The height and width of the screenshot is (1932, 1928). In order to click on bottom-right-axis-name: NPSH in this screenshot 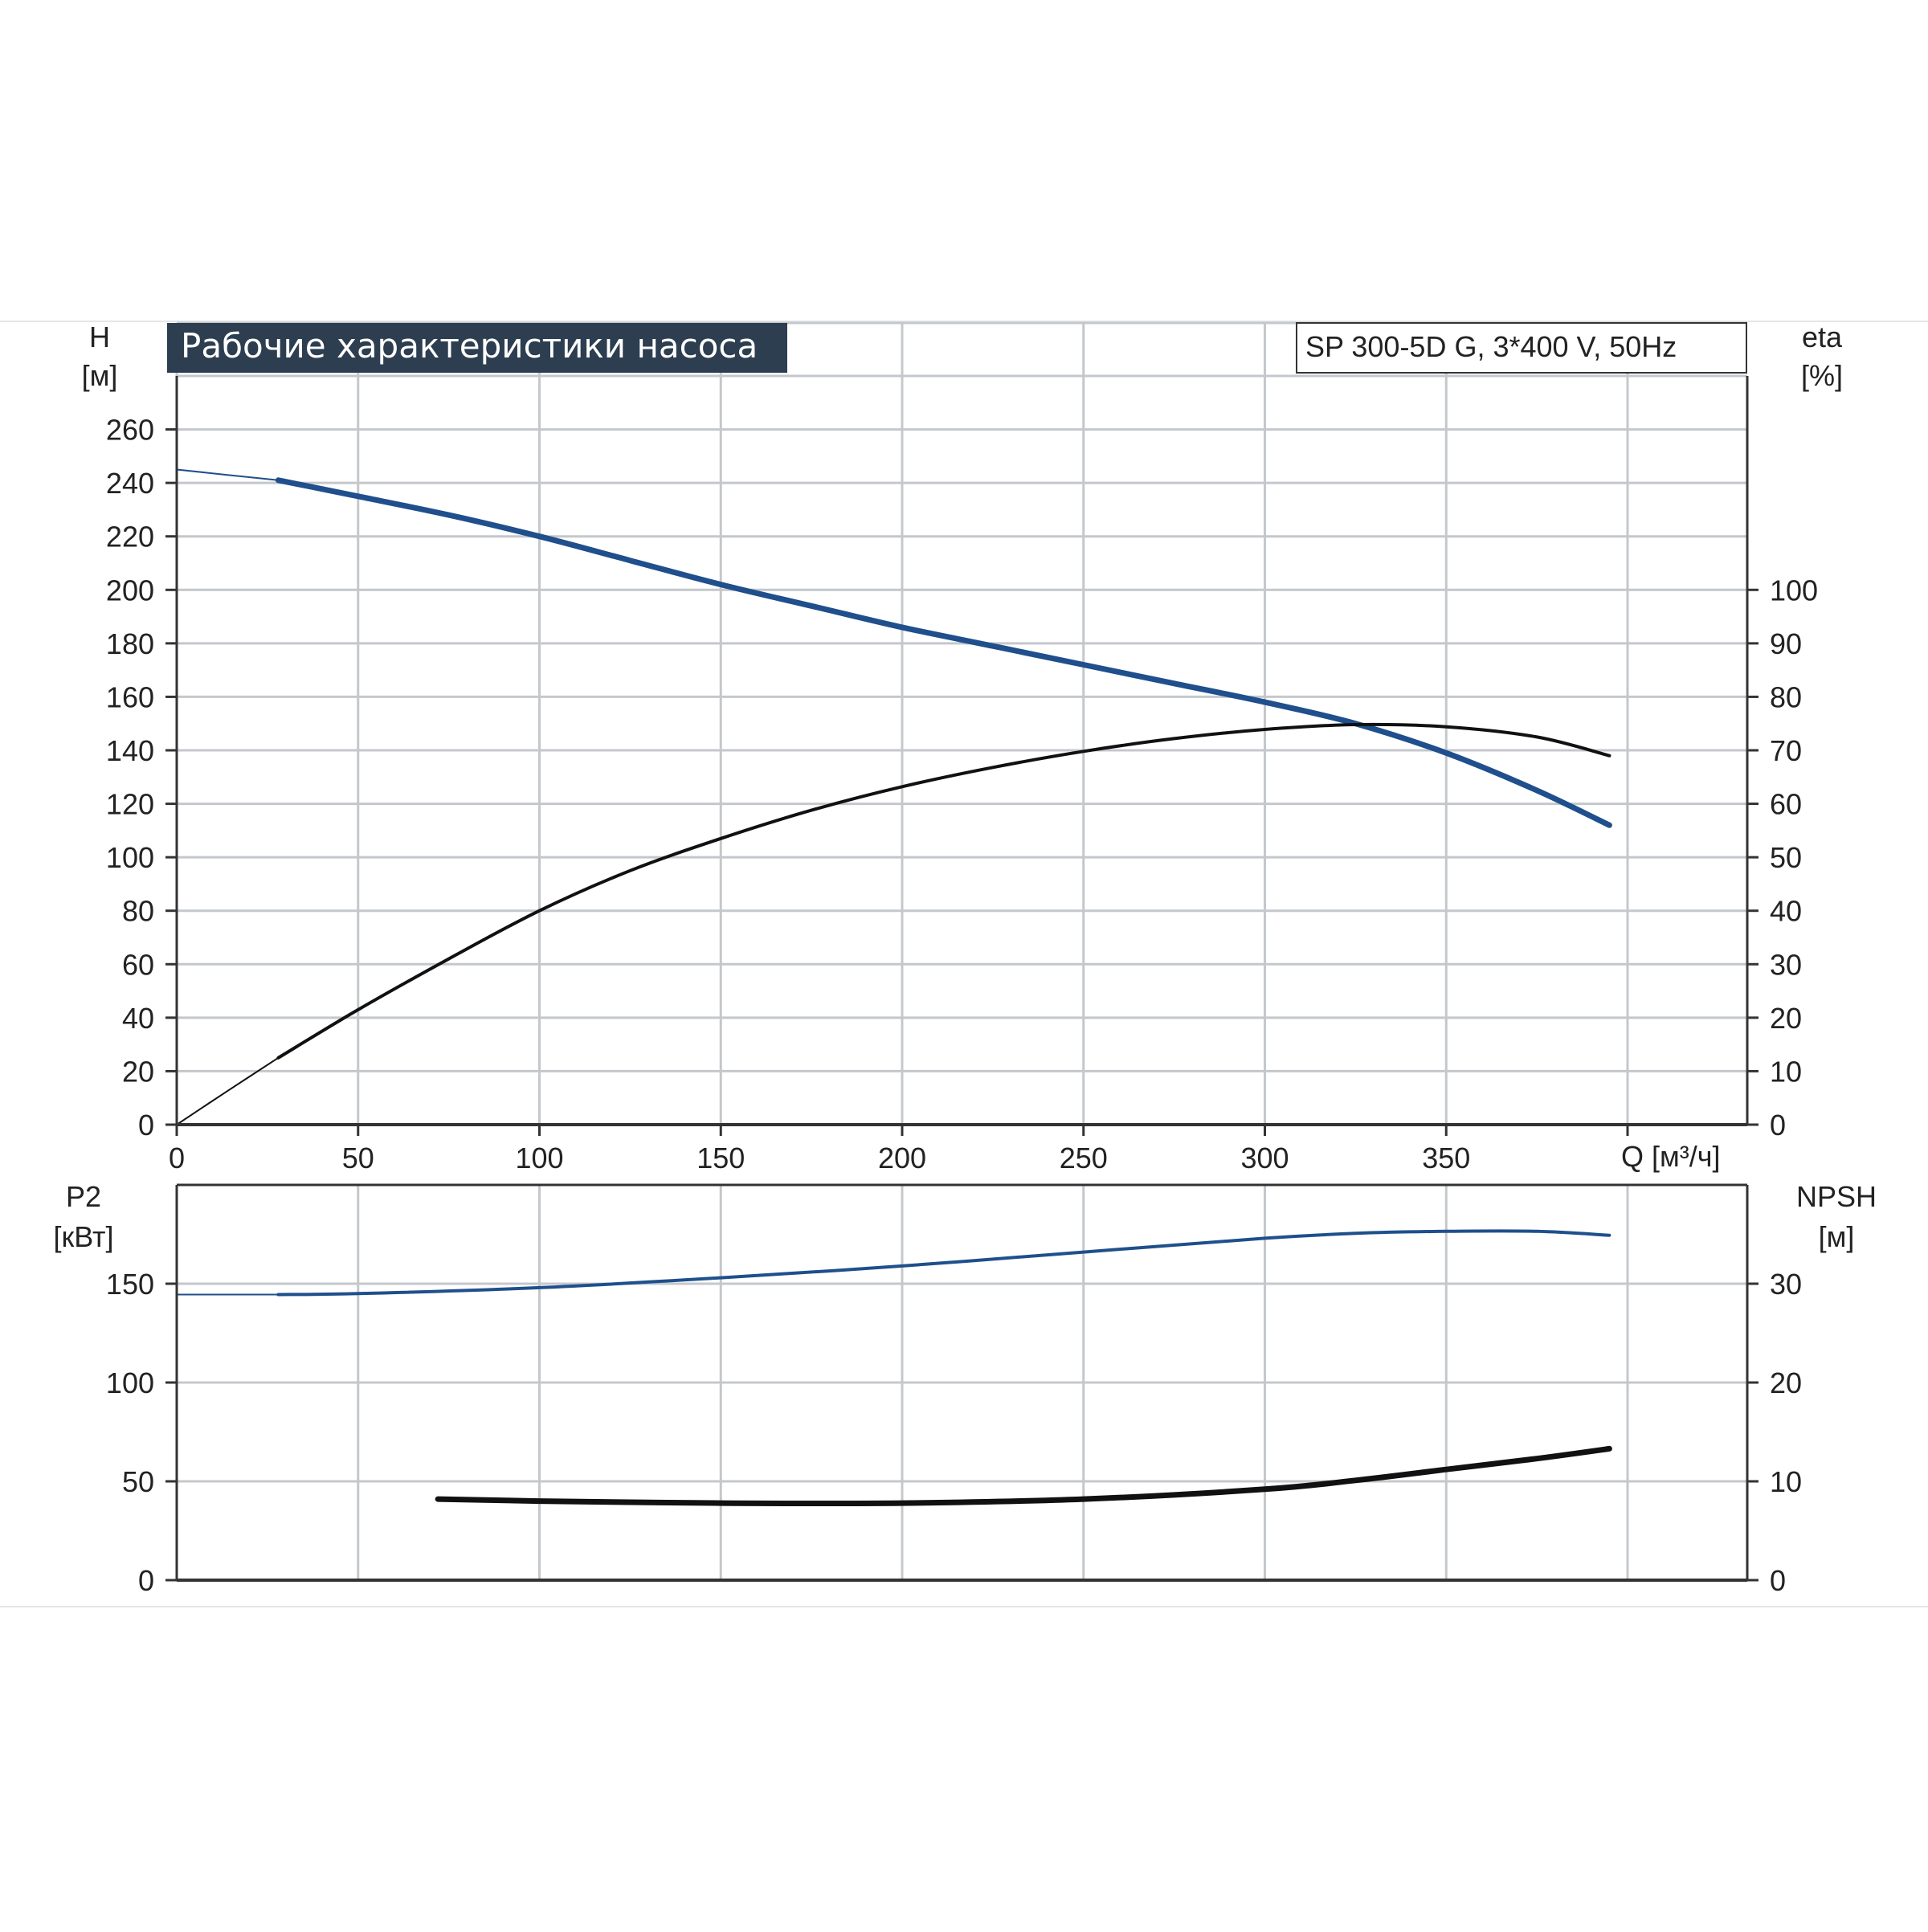, I will do `click(1836, 1196)`.